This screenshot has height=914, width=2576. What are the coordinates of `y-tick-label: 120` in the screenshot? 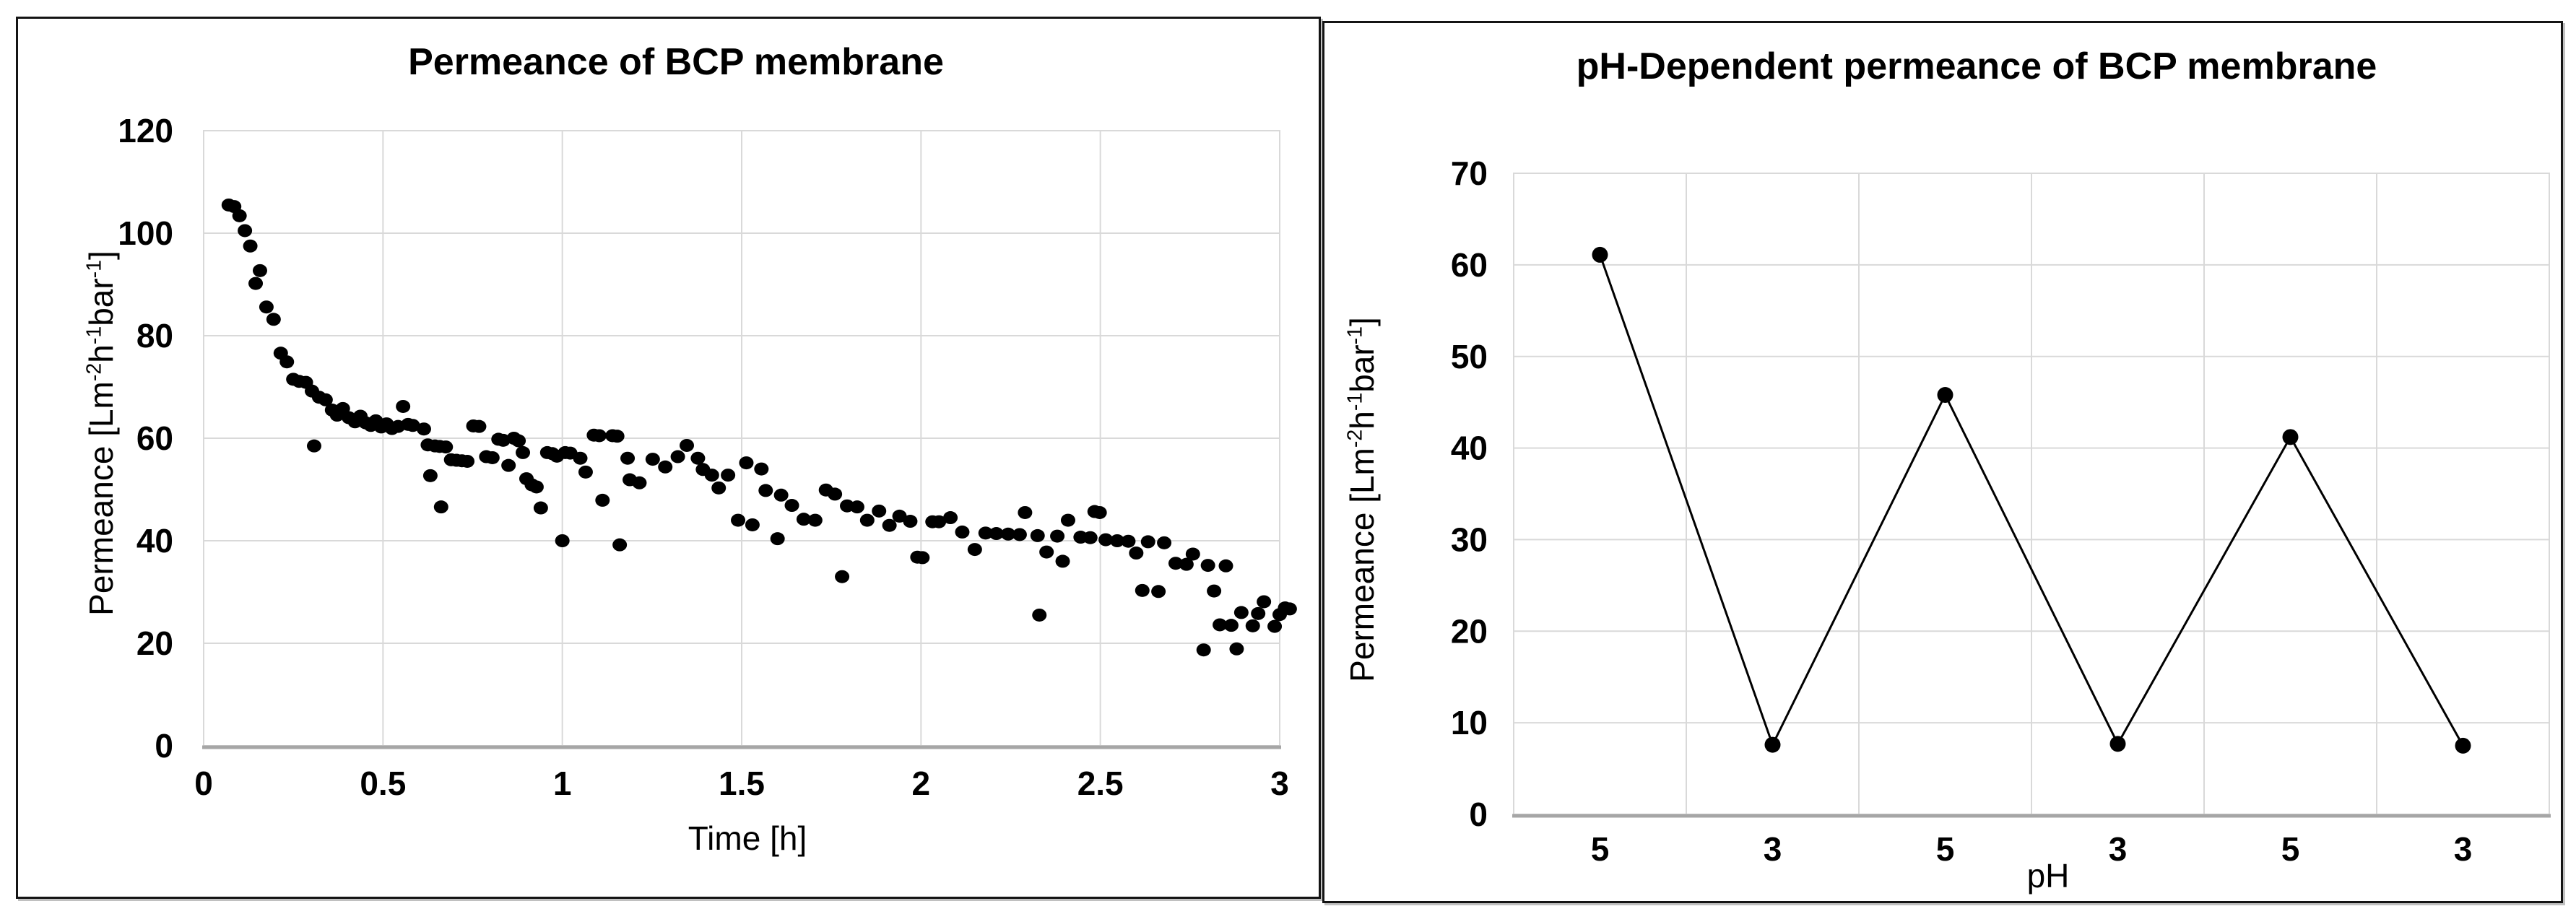 It's located at (145, 130).